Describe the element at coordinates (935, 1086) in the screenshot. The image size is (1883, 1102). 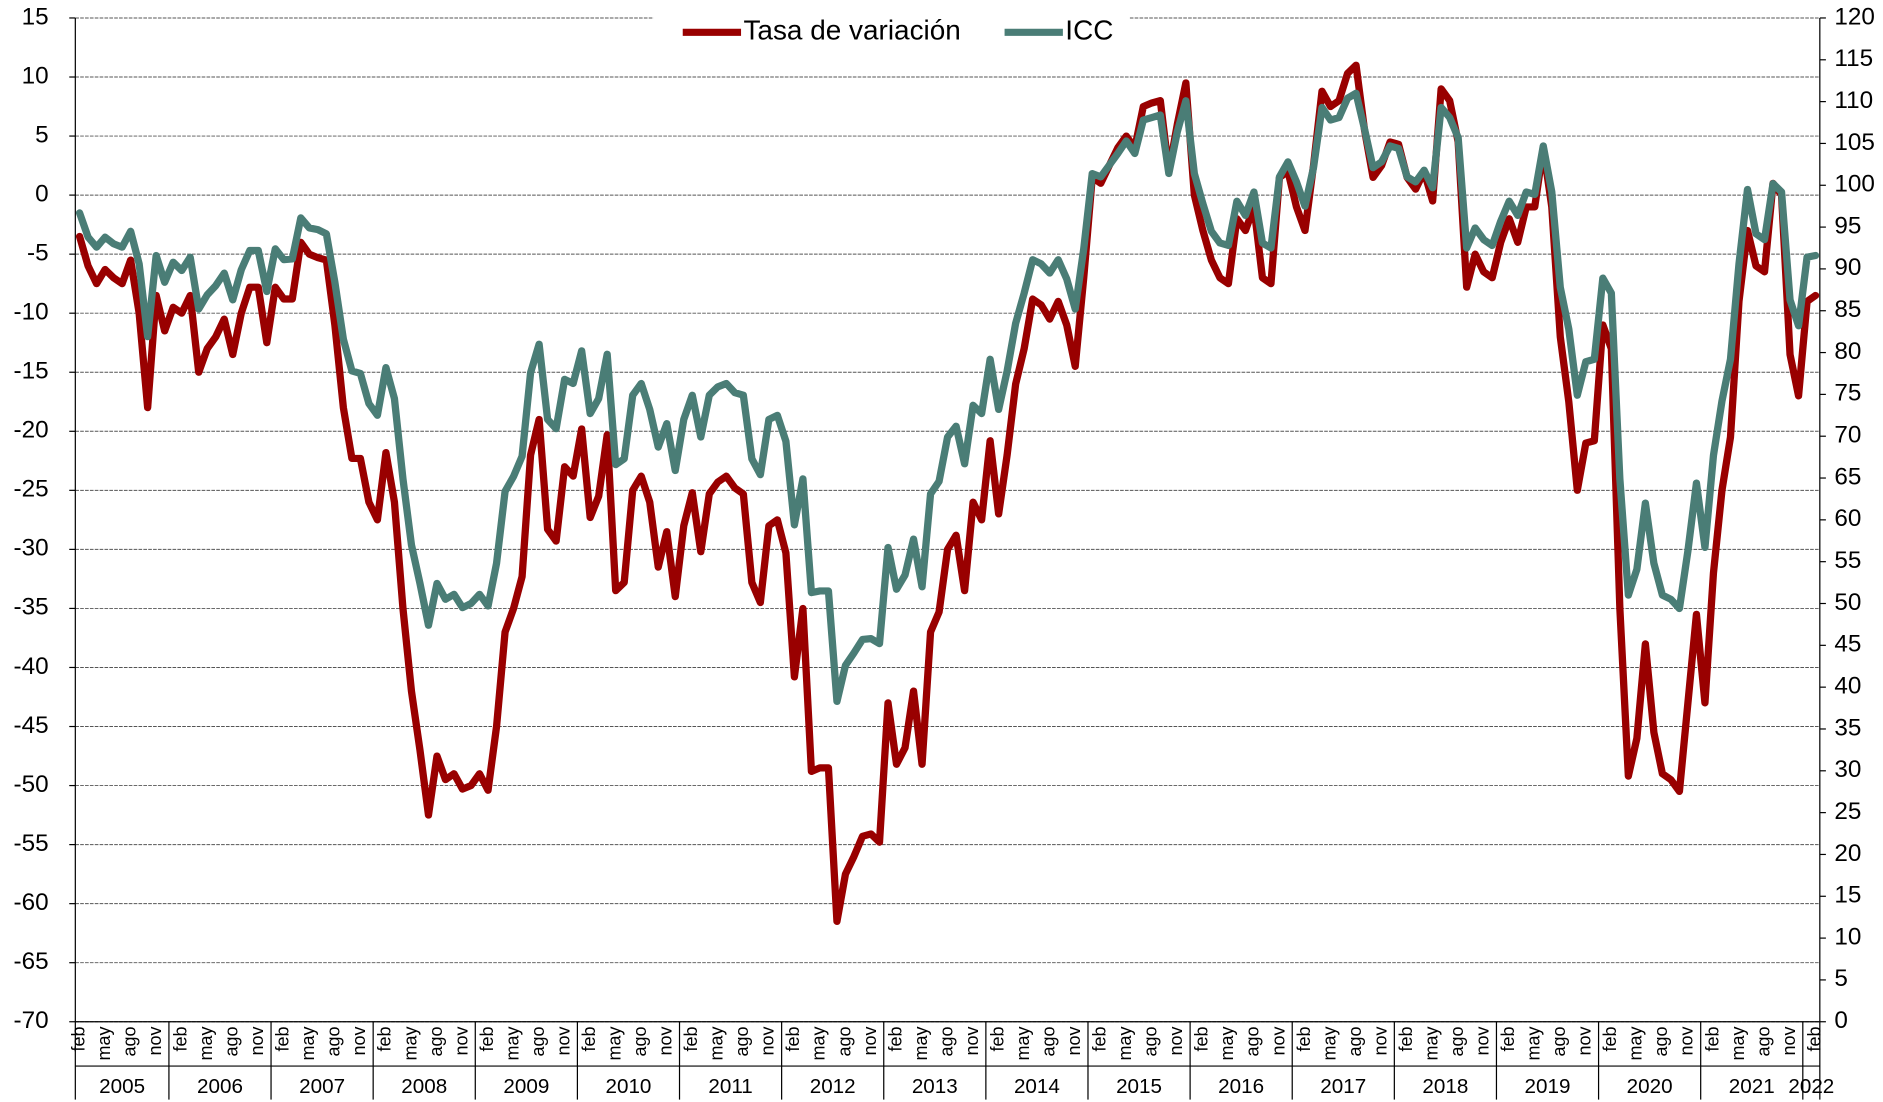
I see `year-label: 2013` at that location.